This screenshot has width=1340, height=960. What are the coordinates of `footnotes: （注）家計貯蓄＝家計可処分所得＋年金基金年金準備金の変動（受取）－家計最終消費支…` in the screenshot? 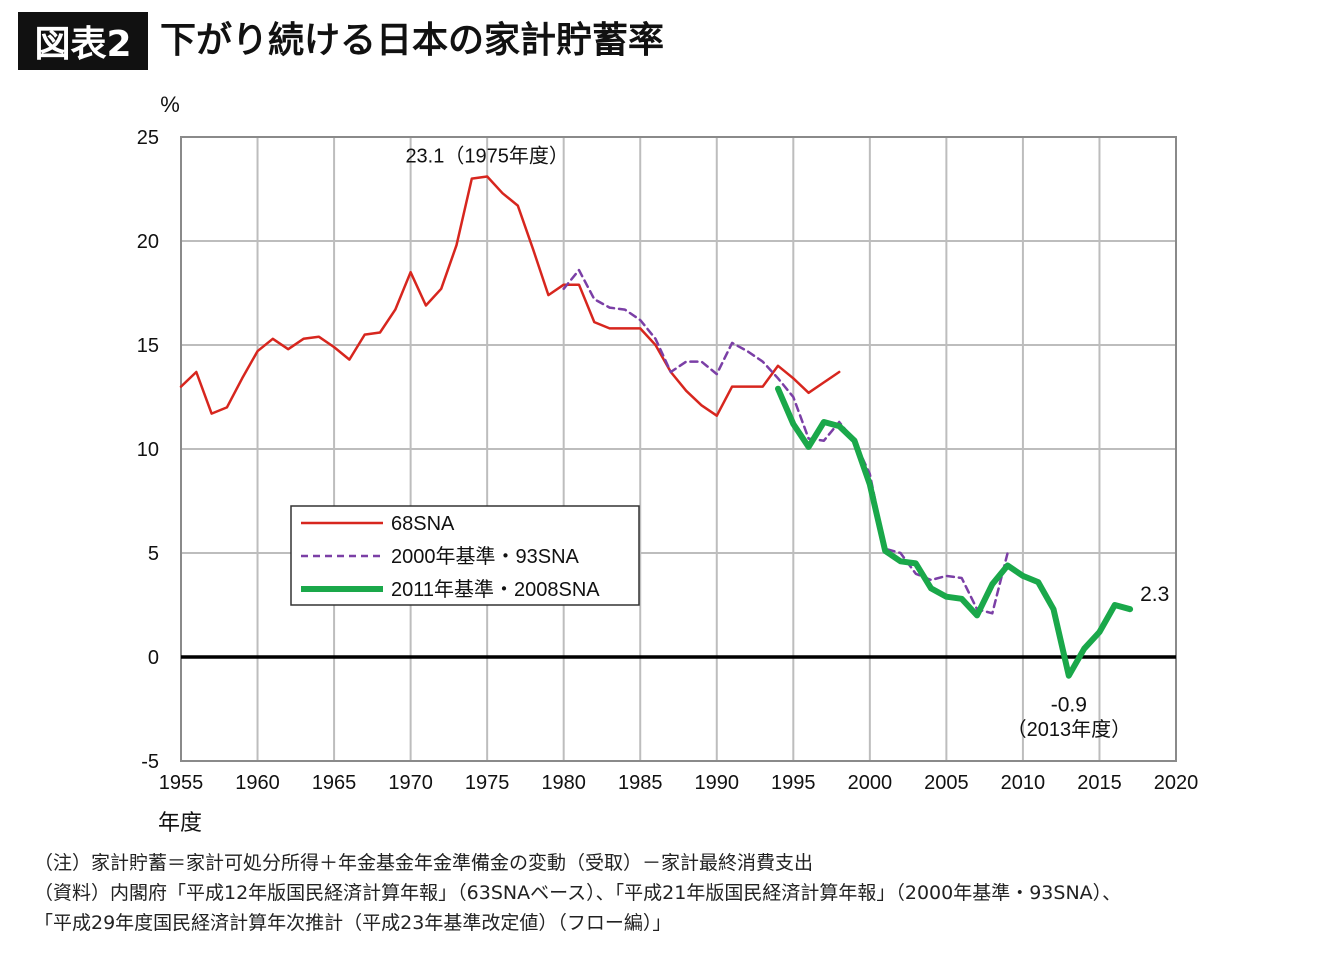 It's located at (577, 893).